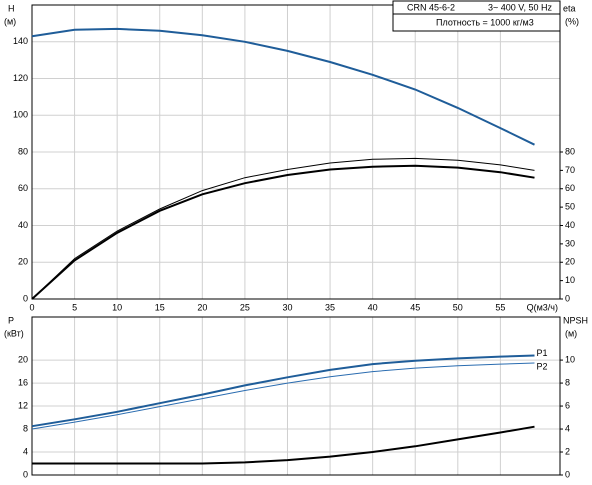  Describe the element at coordinates (458, 307) in the screenshot. I see `x-tick-label: 50` at that location.